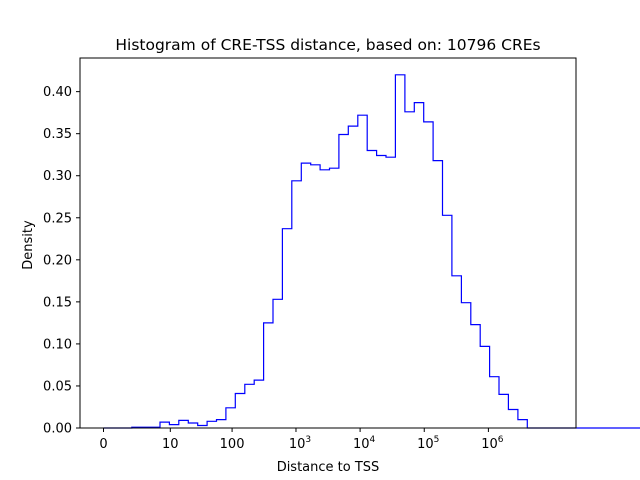 This screenshot has height=480, width=640. Describe the element at coordinates (57, 344) in the screenshot. I see `y-tick-label: 0.10` at that location.